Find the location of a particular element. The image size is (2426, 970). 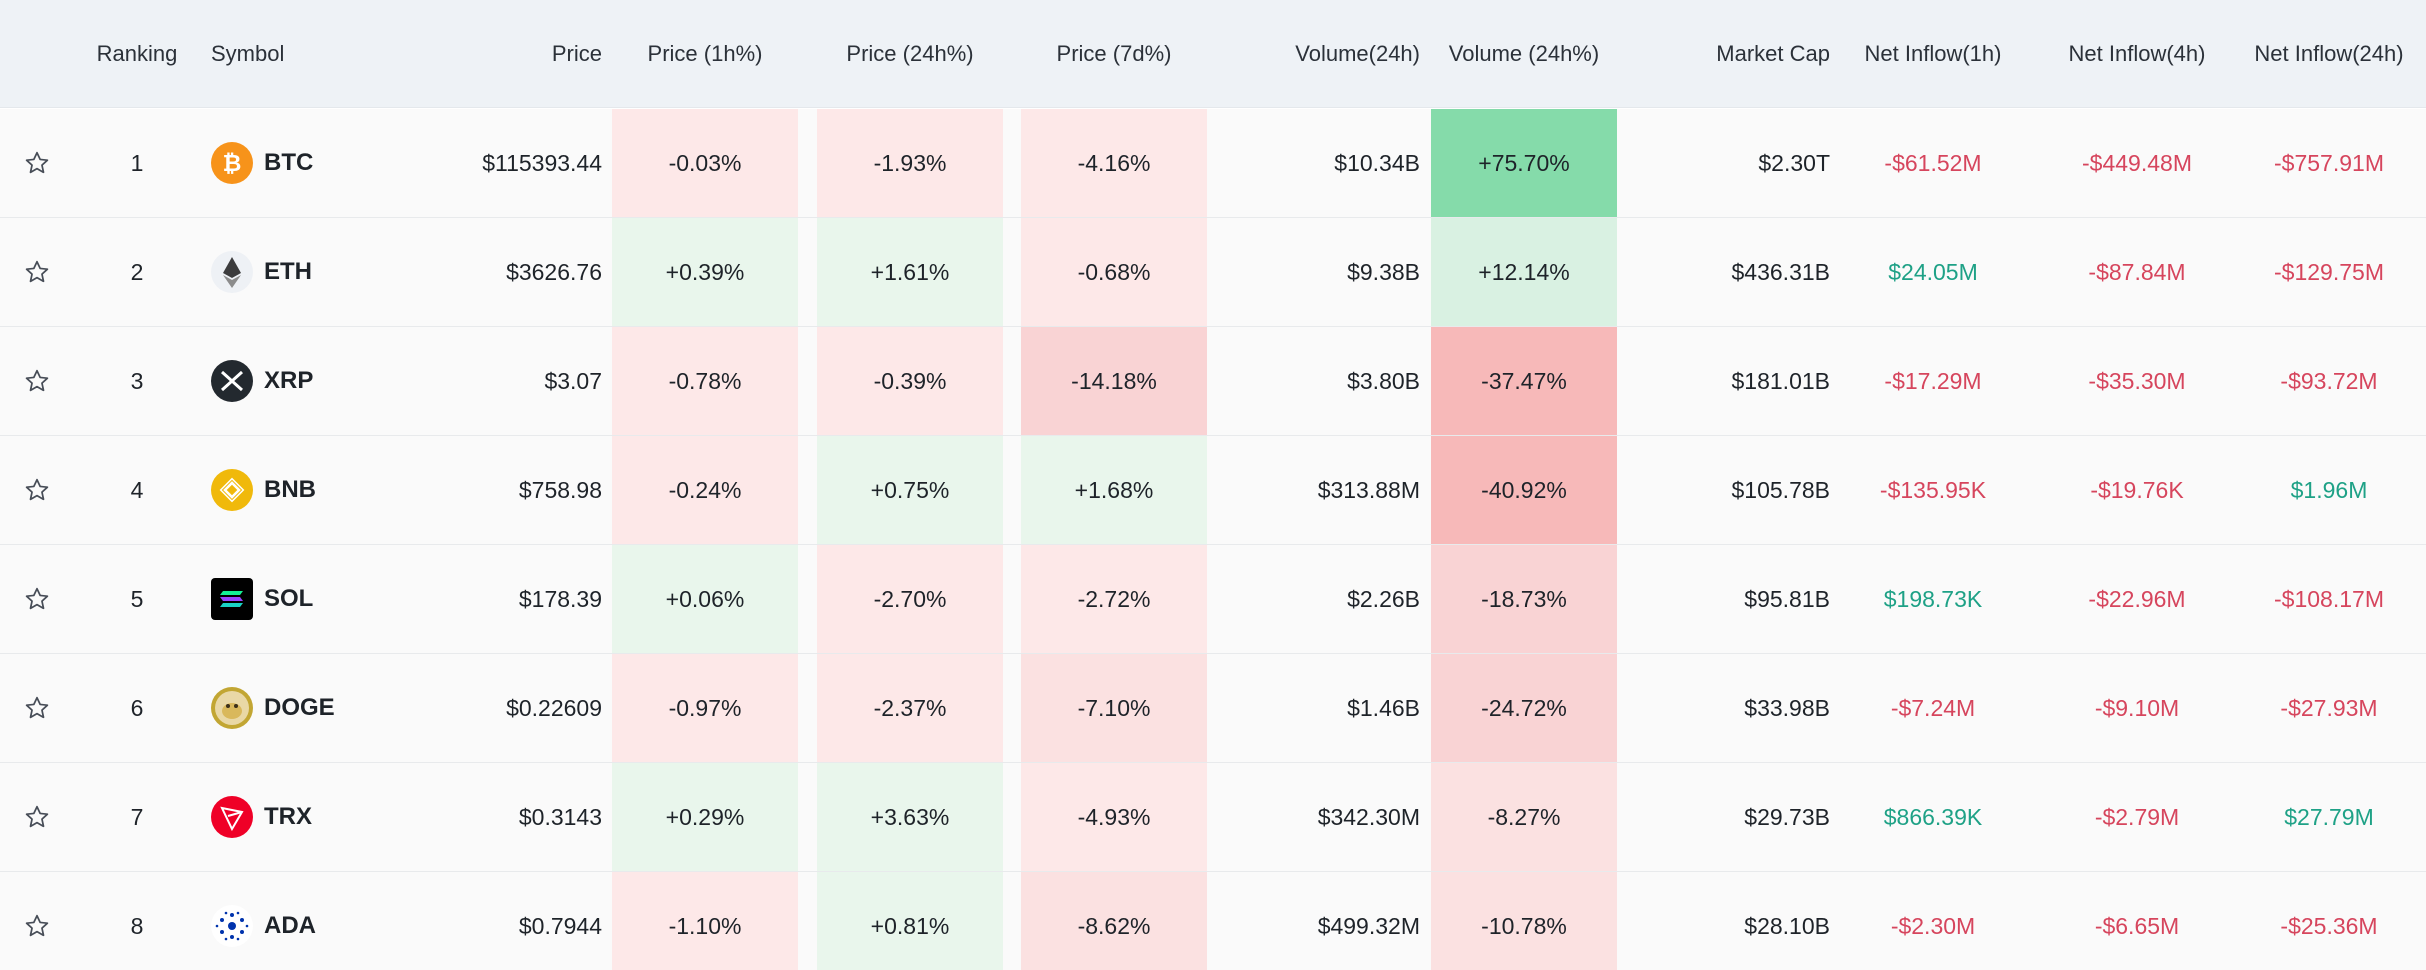

net-inflow-4h-value: -$449.48M is located at coordinates (2137, 163).